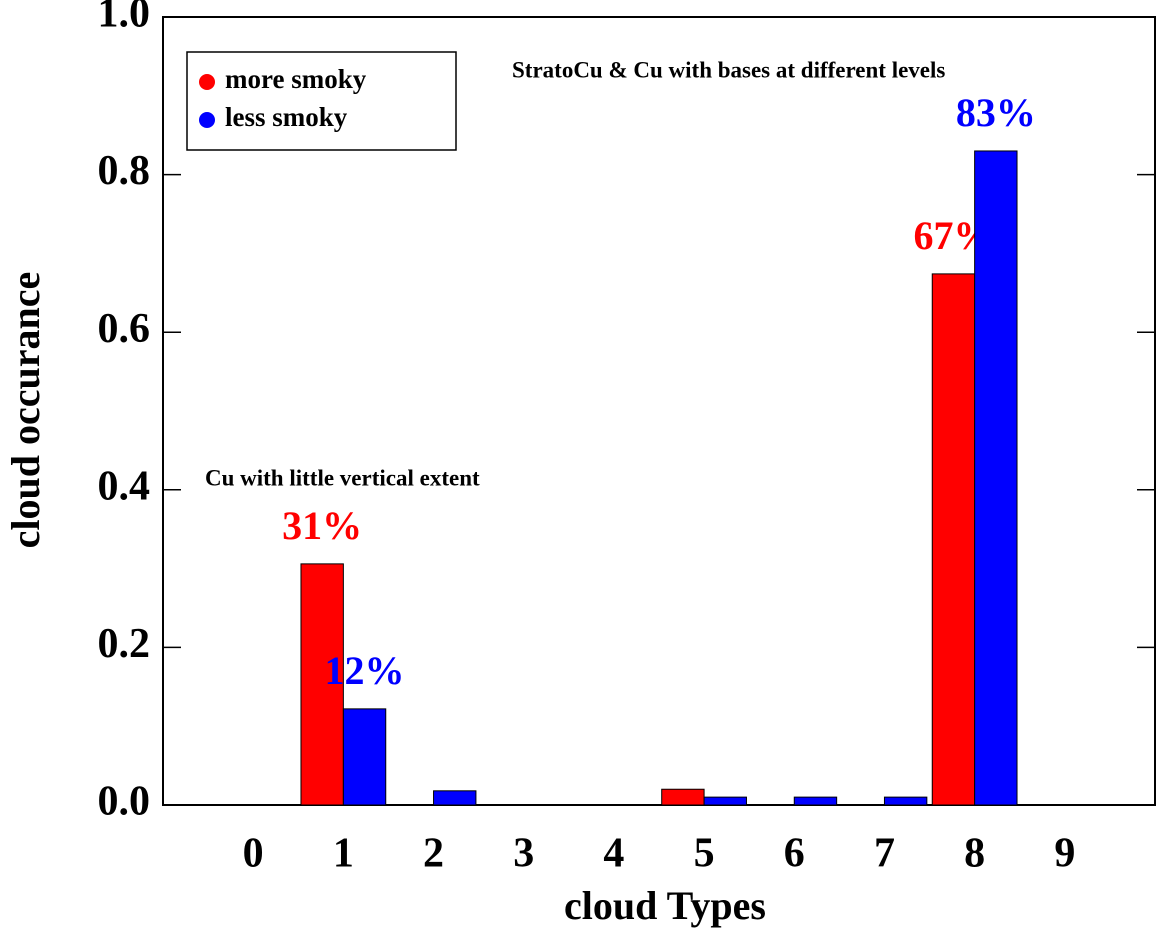 The width and height of the screenshot is (1168, 934). Describe the element at coordinates (996, 112) in the screenshot. I see `value-label: 83%` at that location.